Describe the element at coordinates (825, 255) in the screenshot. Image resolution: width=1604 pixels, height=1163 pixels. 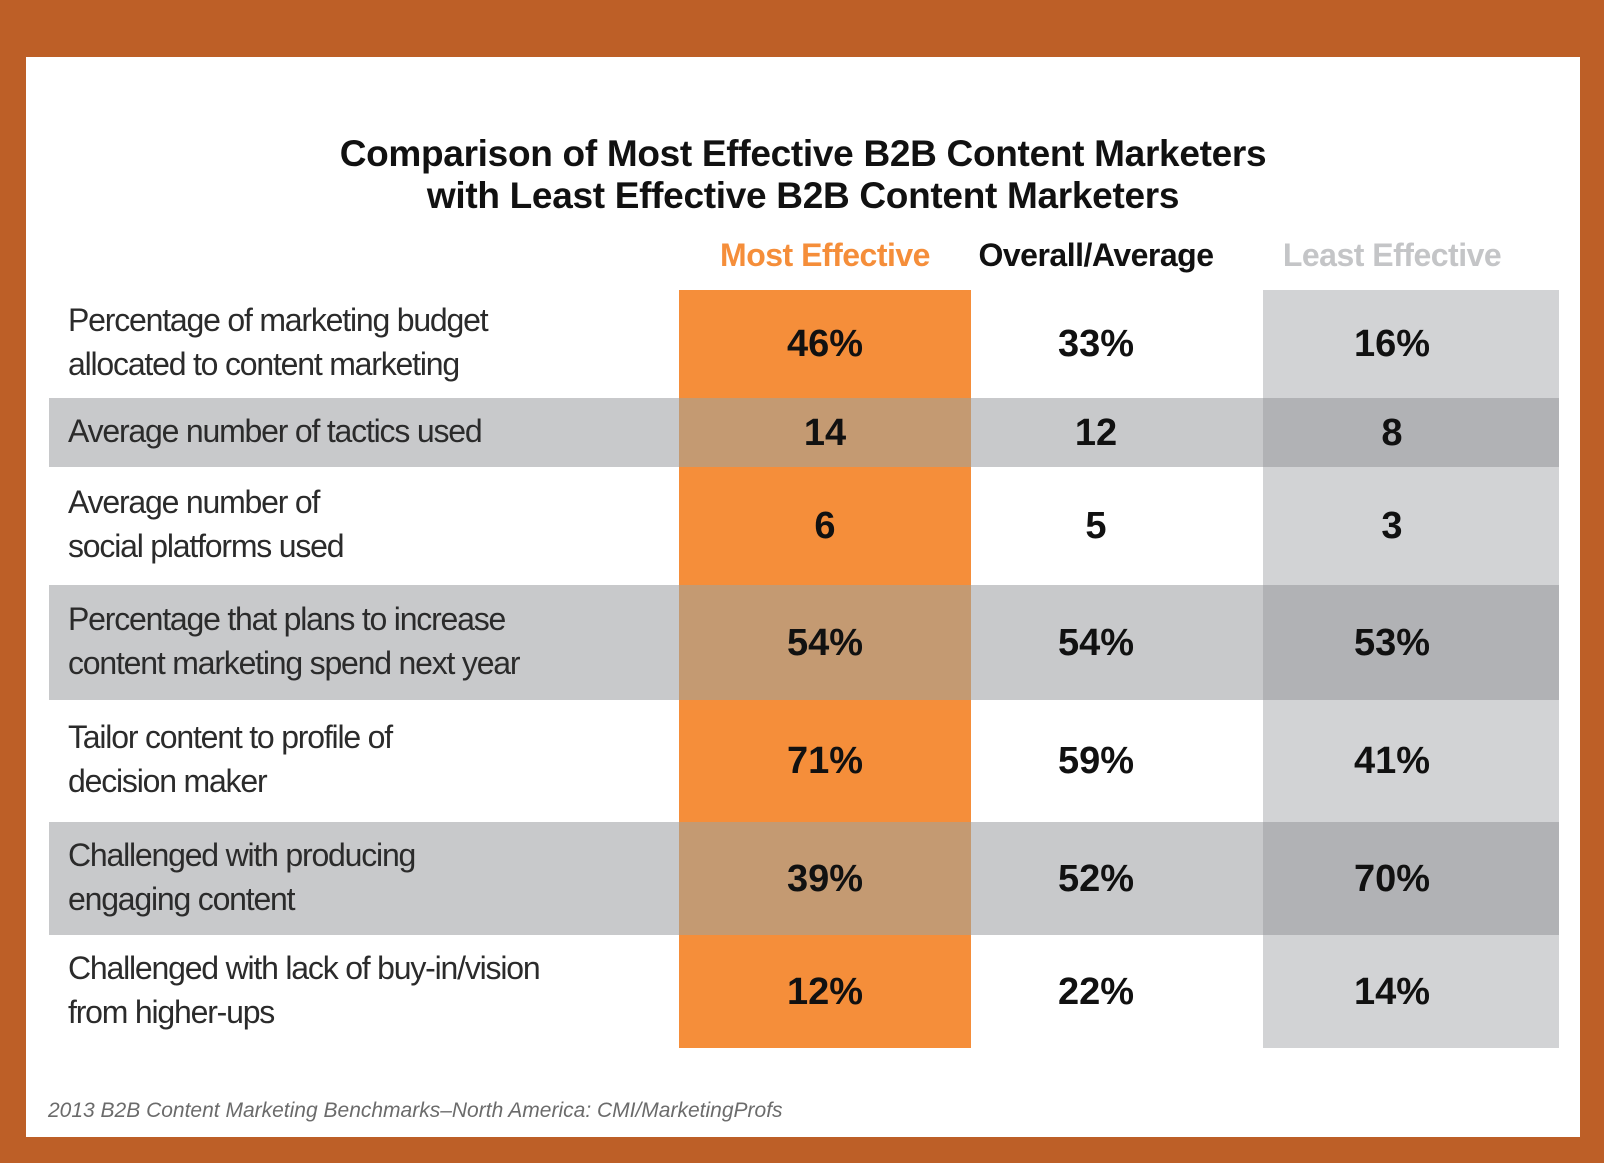
I see `column-header-most-effective: Most Effective` at that location.